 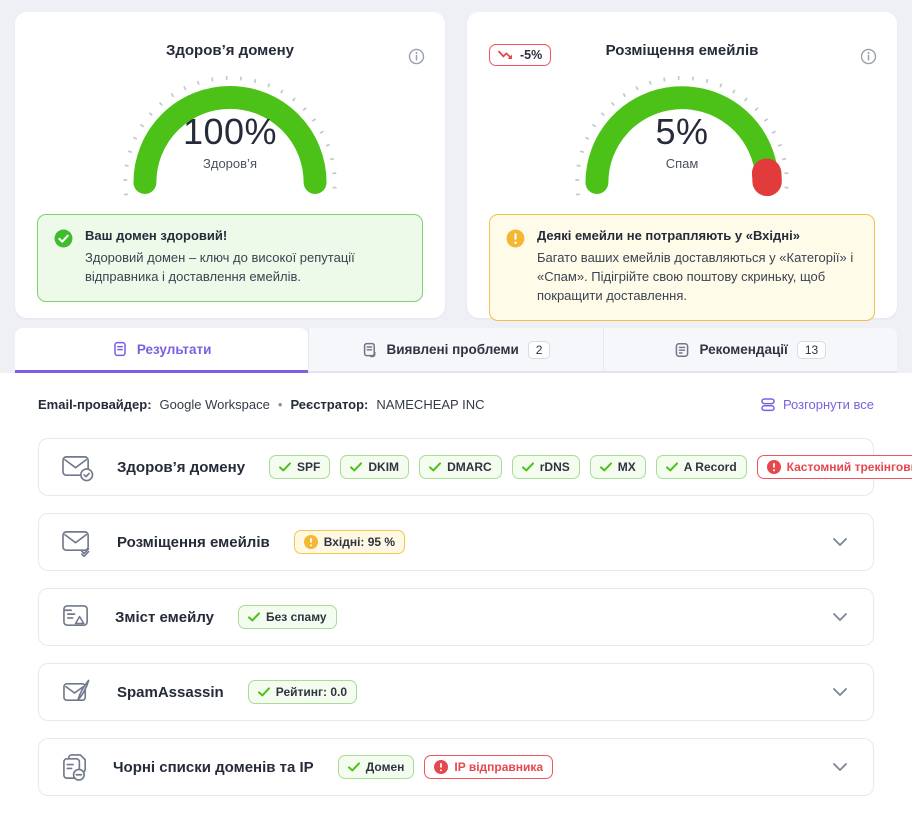 I want to click on section-title: Здоров’я домену, so click(x=181, y=467).